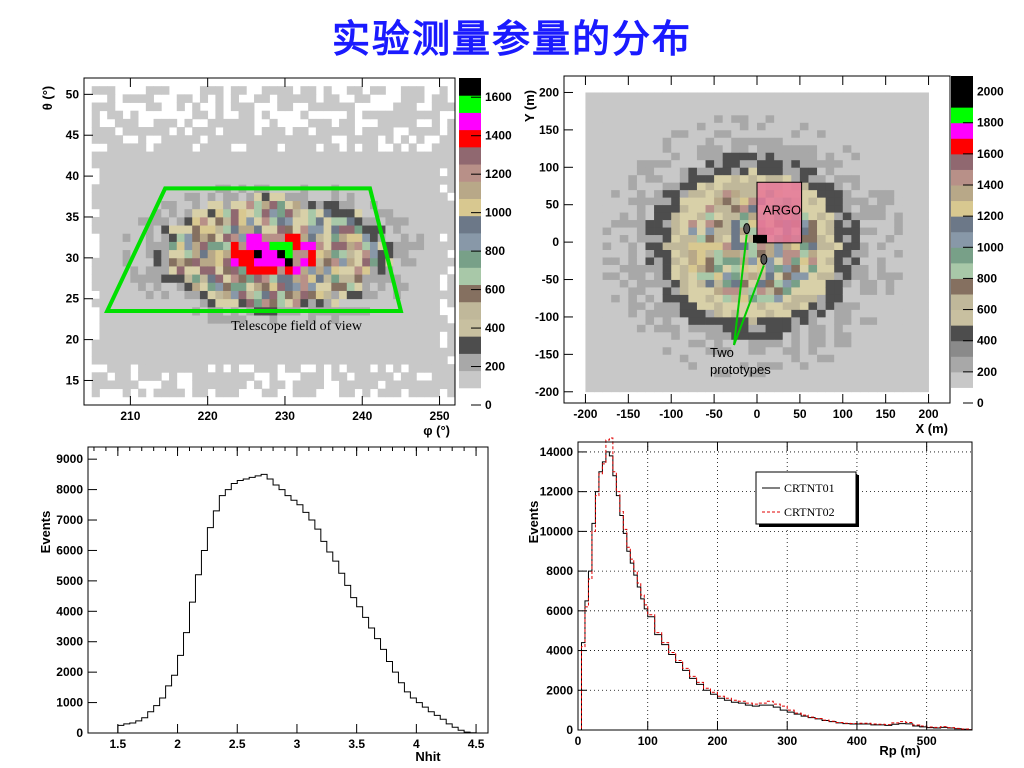 The image size is (1024, 768). I want to click on page-title: 实验测量参量的分布, so click(511, 39).